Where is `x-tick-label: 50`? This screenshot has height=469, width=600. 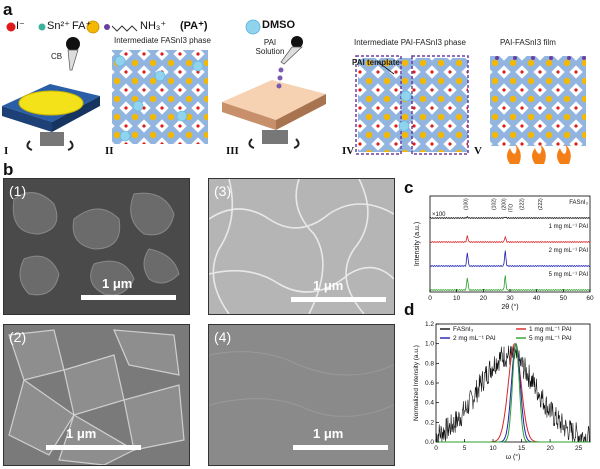
x-tick-label: 50 is located at coordinates (564, 298).